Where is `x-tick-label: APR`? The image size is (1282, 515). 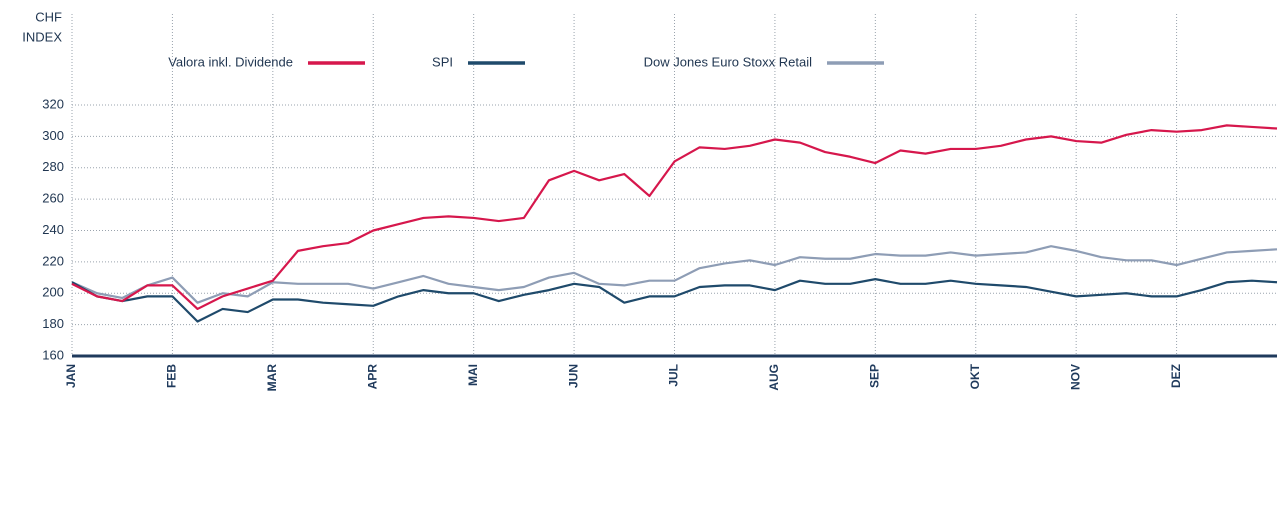
x-tick-label: APR is located at coordinates (372, 377).